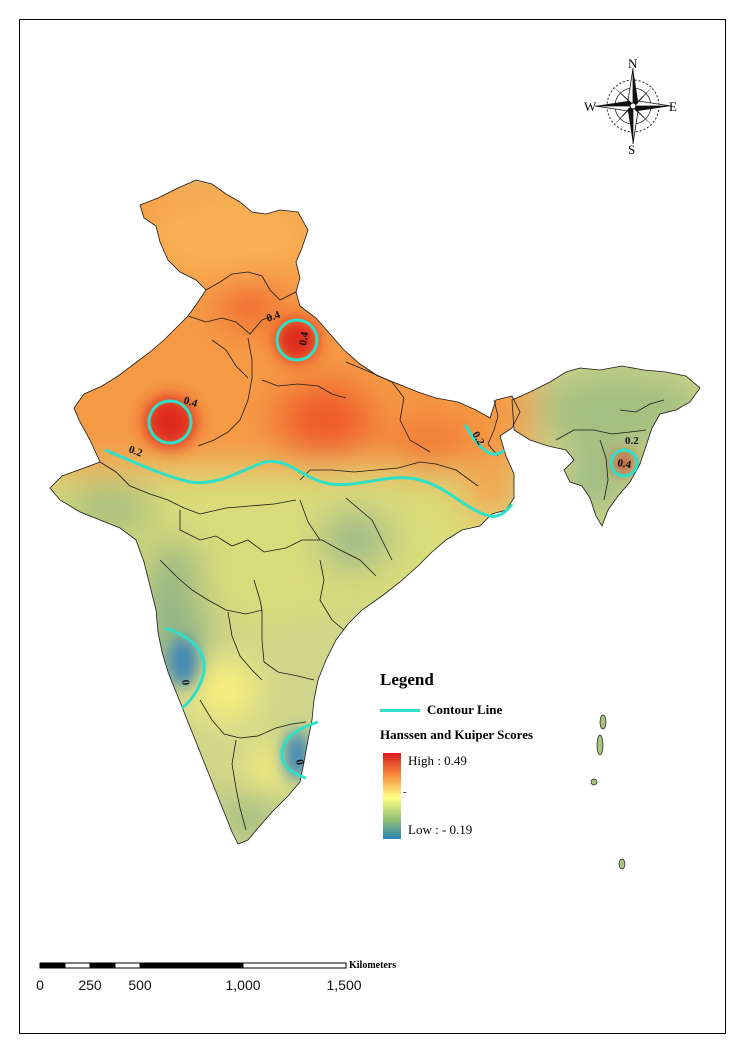  What do you see at coordinates (465, 709) in the screenshot?
I see `contour-line-label: Contour Line` at bounding box center [465, 709].